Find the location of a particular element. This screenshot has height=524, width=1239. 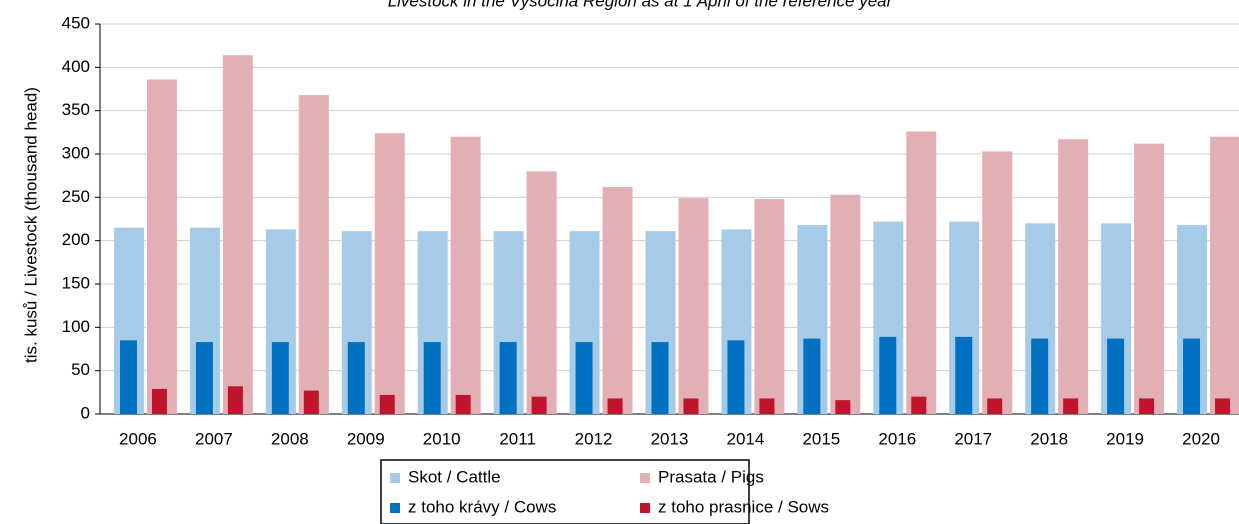

y-axis-label: tis. kusů / Livestock (thousand head) is located at coordinates (30, 225).